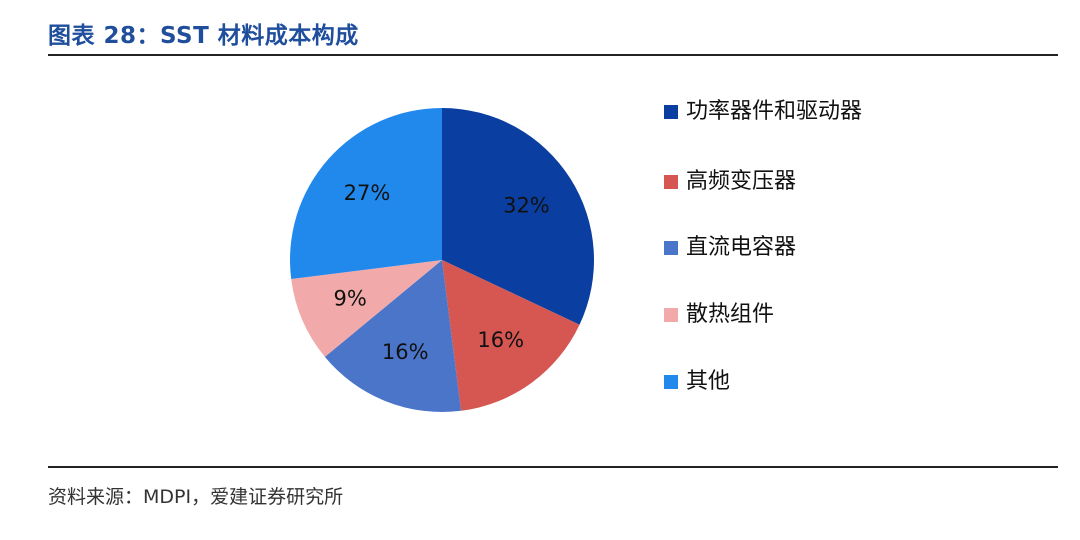 Image resolution: width=1080 pixels, height=540 pixels. I want to click on legend-item-other: 其他, so click(775, 381).